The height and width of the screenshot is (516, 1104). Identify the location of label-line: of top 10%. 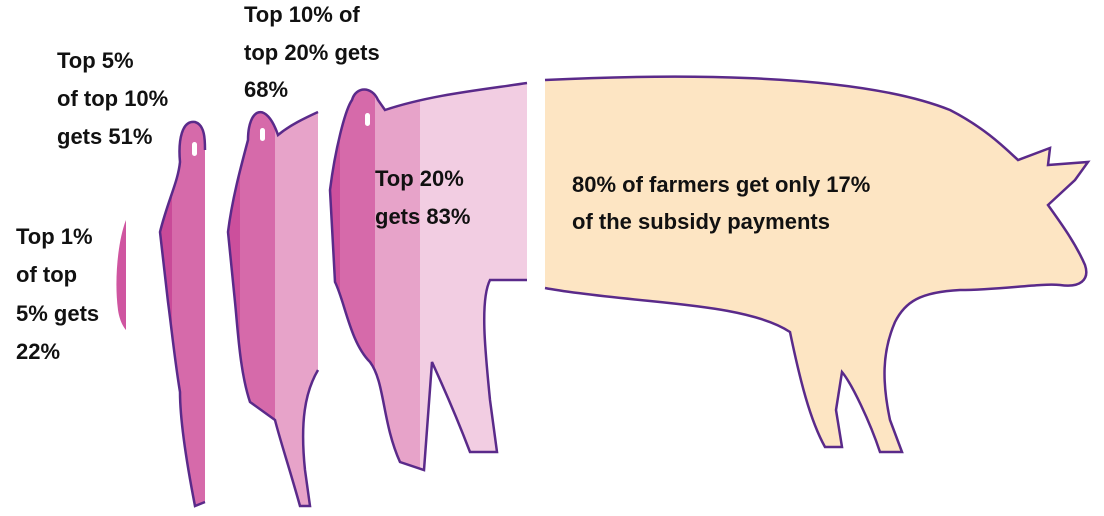
(112, 98).